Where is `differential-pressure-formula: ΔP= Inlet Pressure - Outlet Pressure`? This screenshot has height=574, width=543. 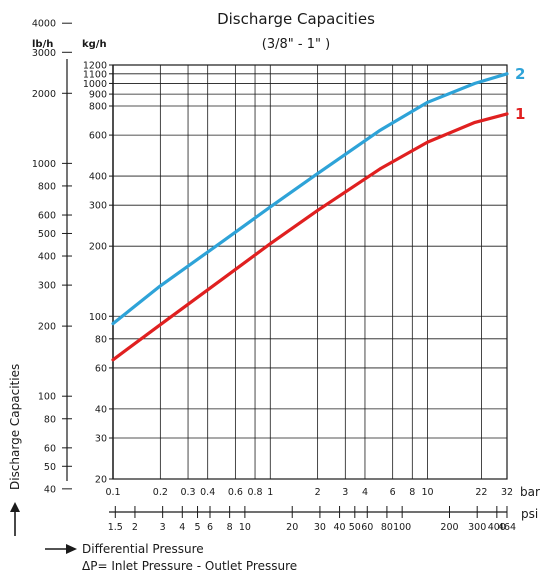 differential-pressure-formula: ΔP= Inlet Pressure - Outlet Pressure is located at coordinates (189, 566).